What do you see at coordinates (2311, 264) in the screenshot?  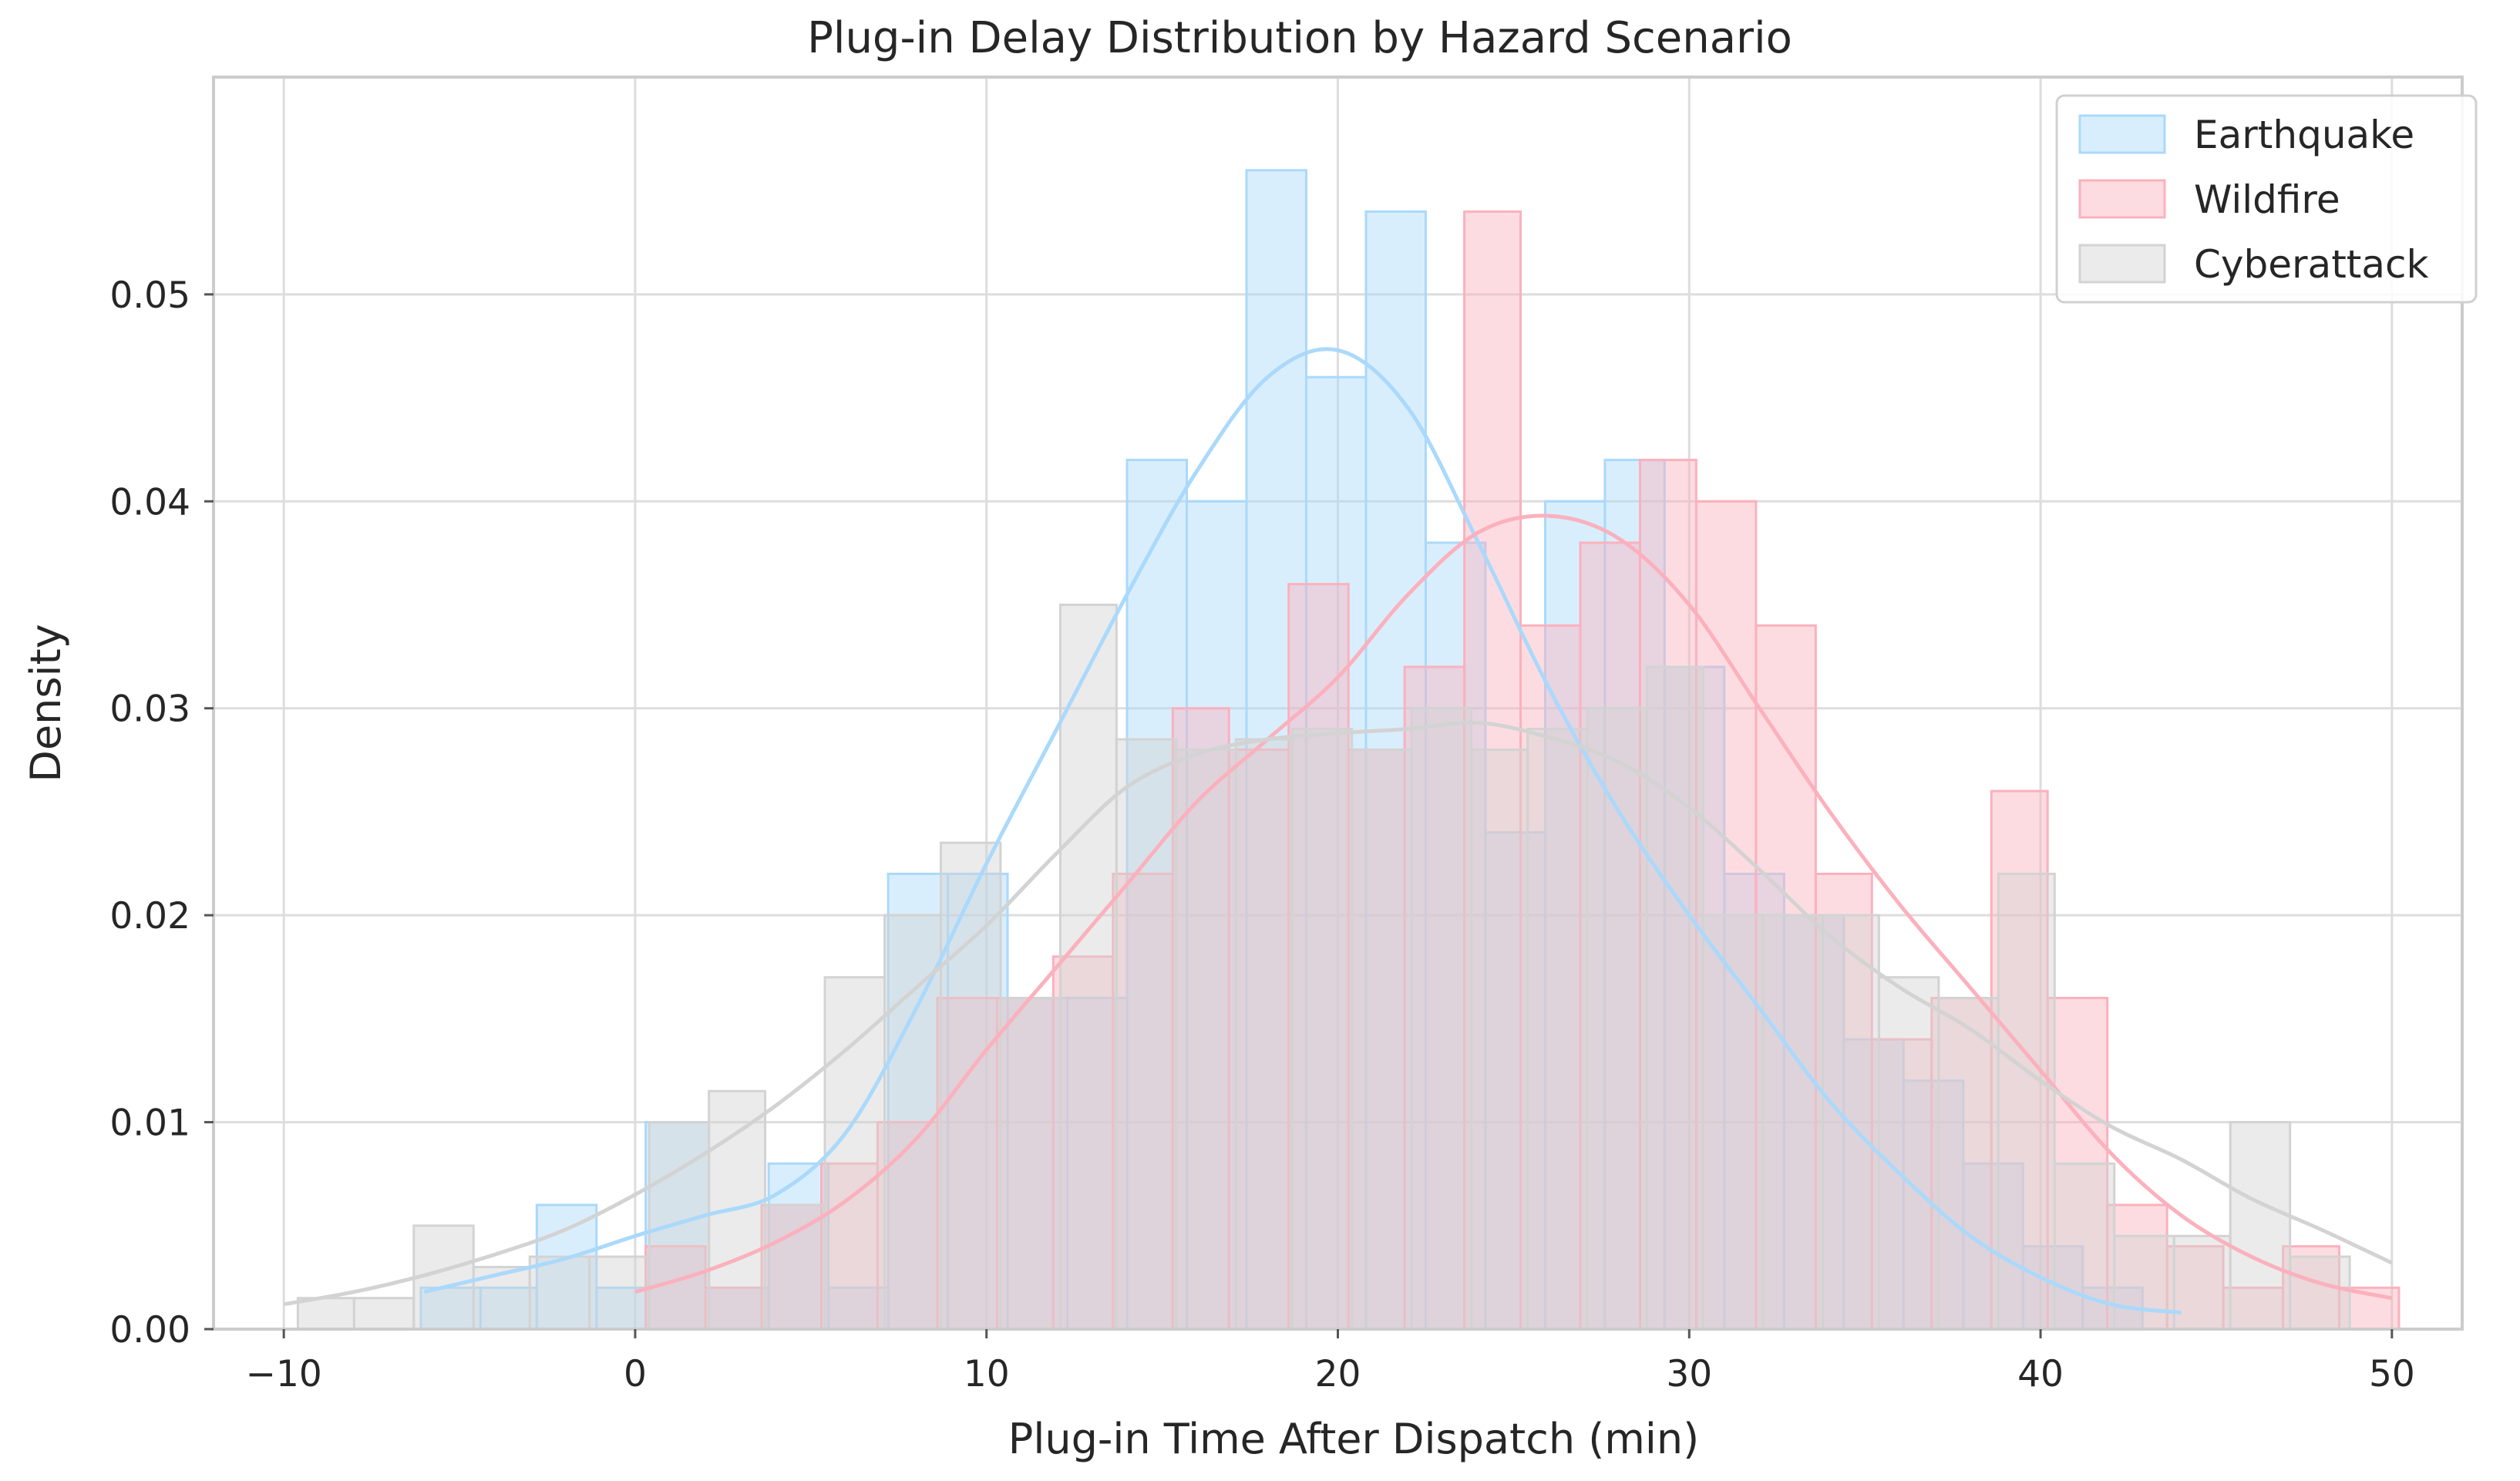 I see `legend-label-cyberattack: Cyberattack` at bounding box center [2311, 264].